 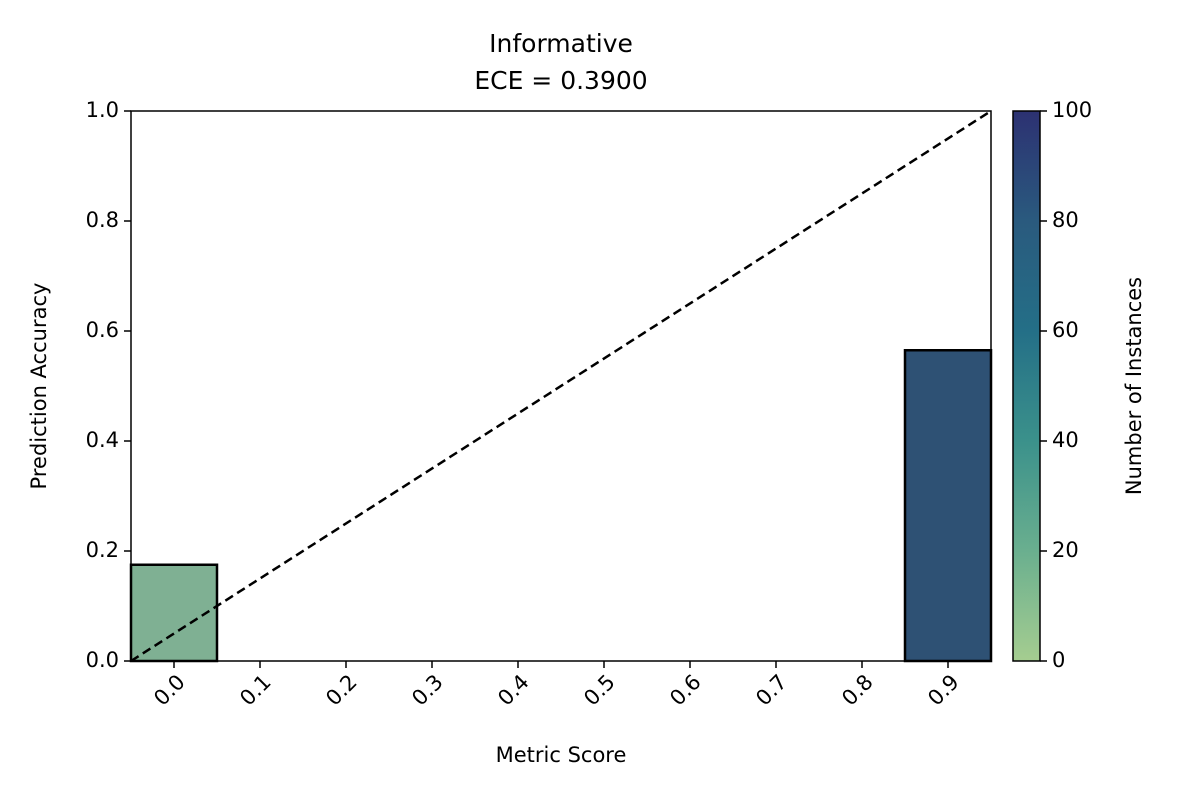 I want to click on y-tick-label: 0.4, so click(x=102, y=440).